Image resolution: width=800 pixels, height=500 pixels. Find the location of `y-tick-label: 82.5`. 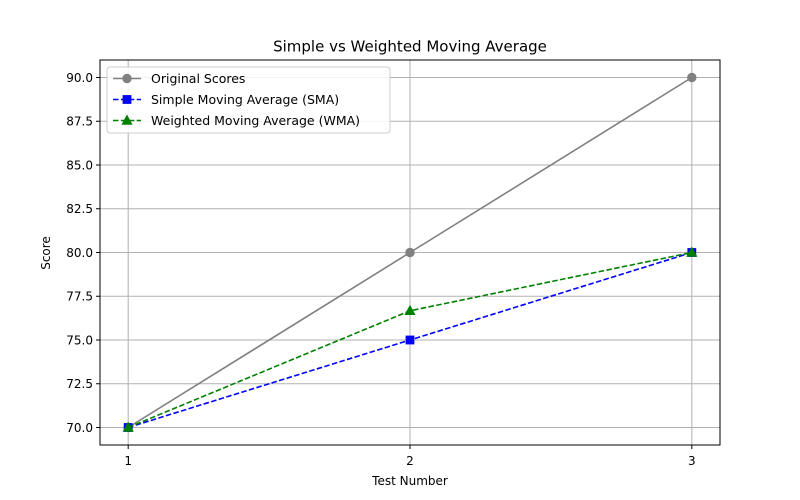

y-tick-label: 82.5 is located at coordinates (79, 209).